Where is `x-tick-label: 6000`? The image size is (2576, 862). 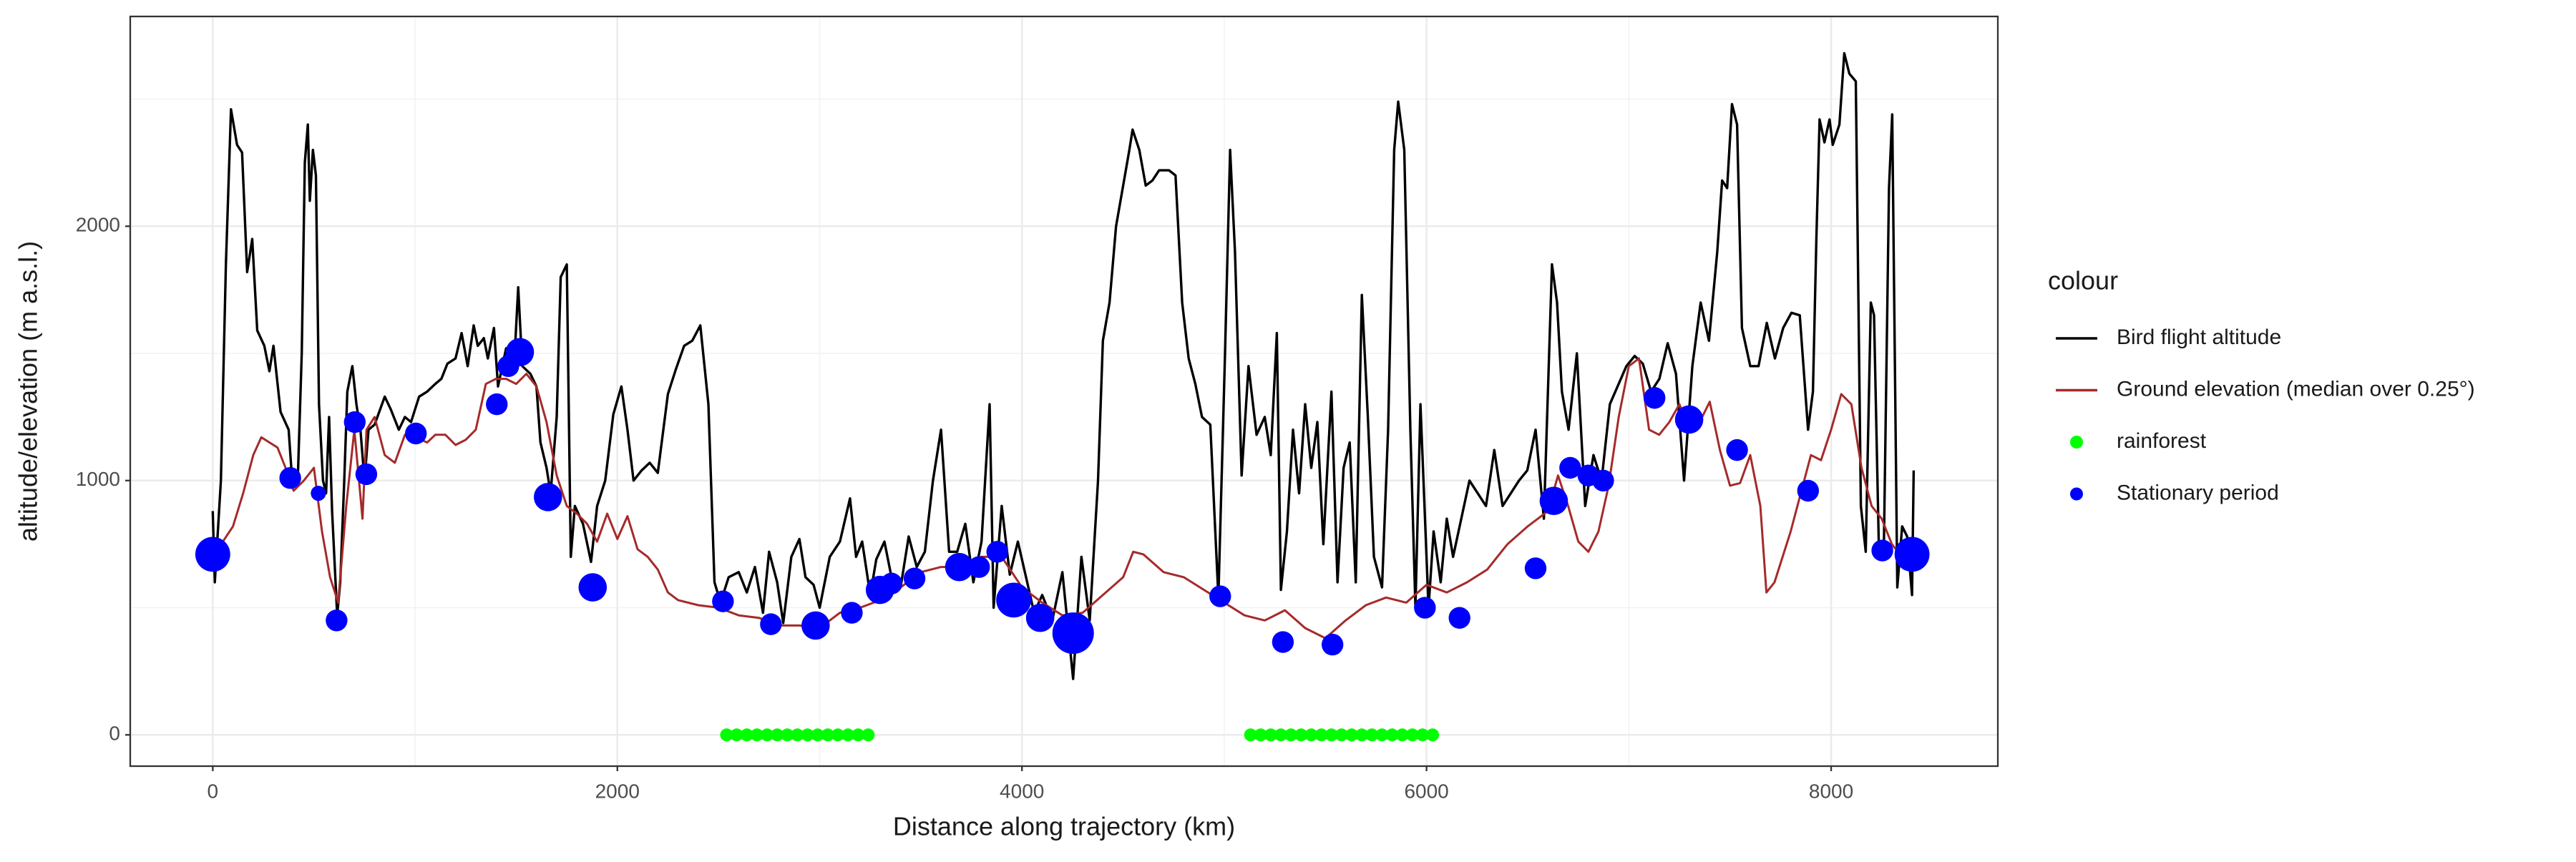
x-tick-label: 6000 is located at coordinates (1426, 791).